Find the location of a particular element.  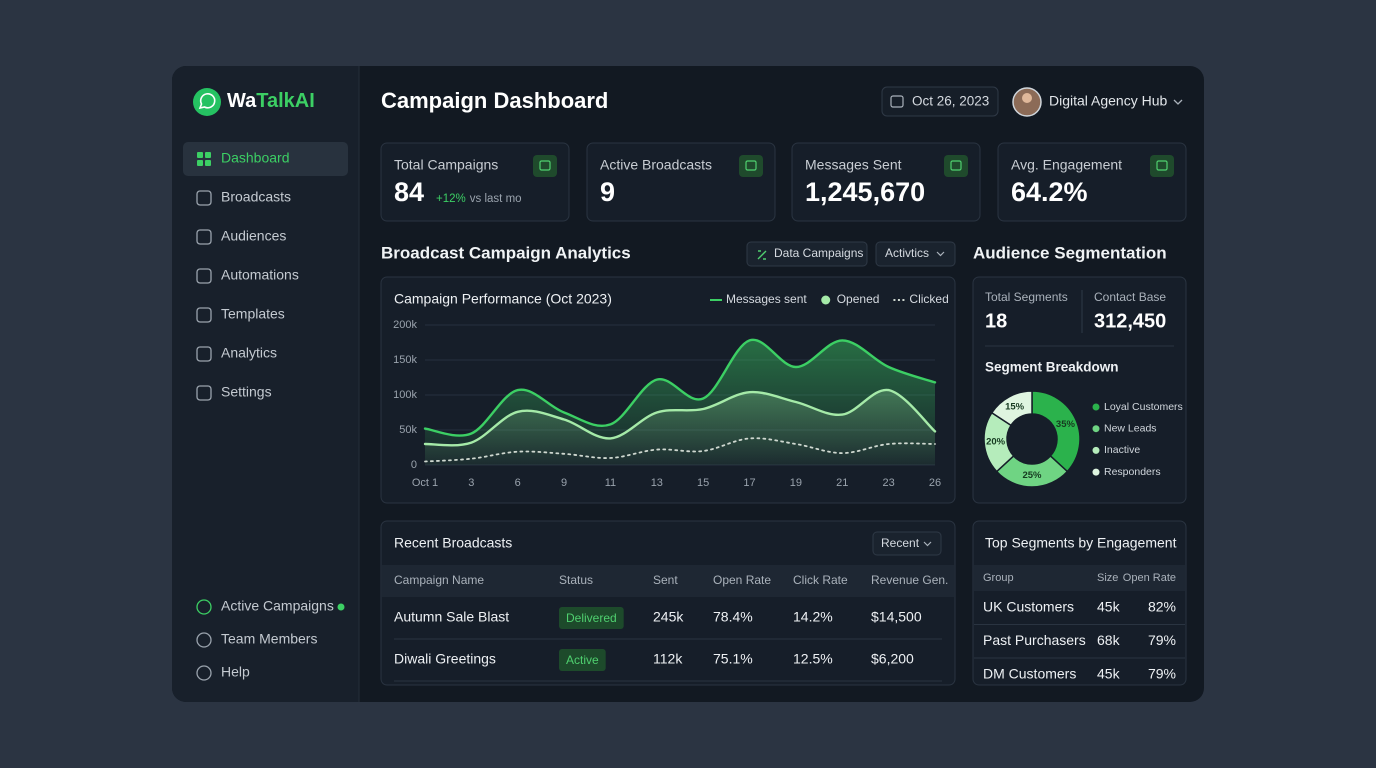

x-tick-label: 19 is located at coordinates (796, 483).